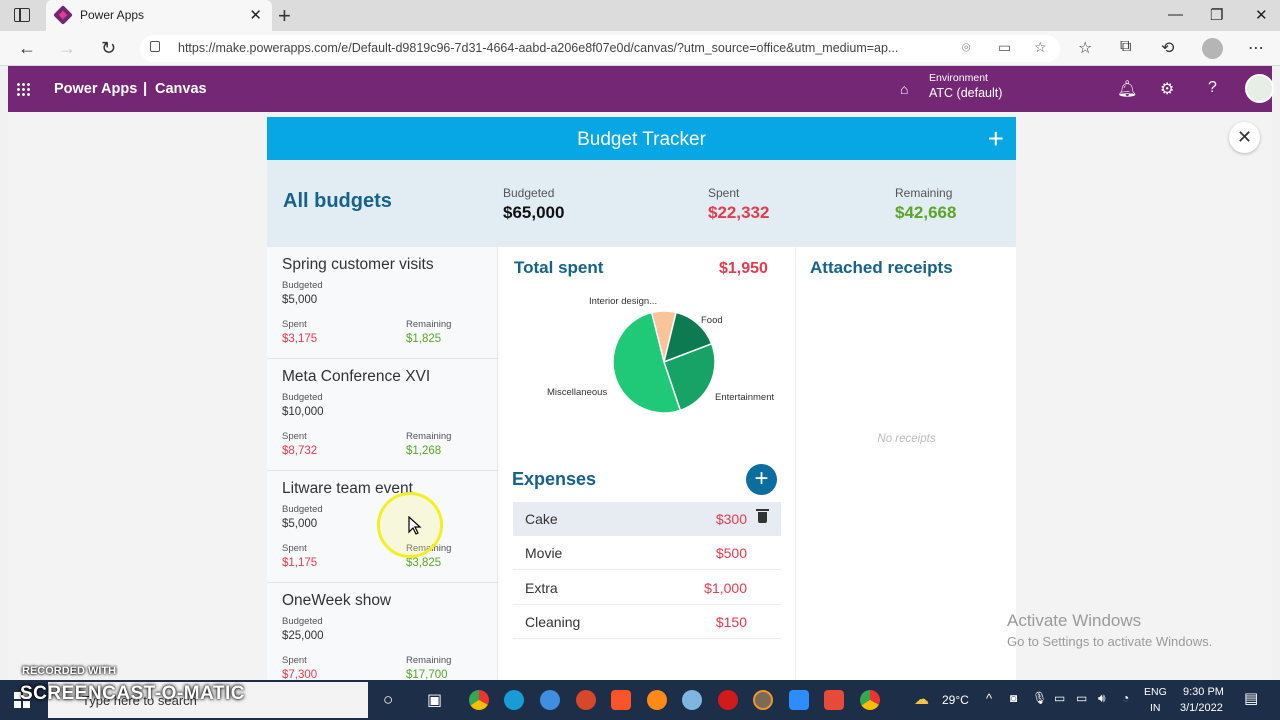  I want to click on budget-name: OneWeek show, so click(337, 600).